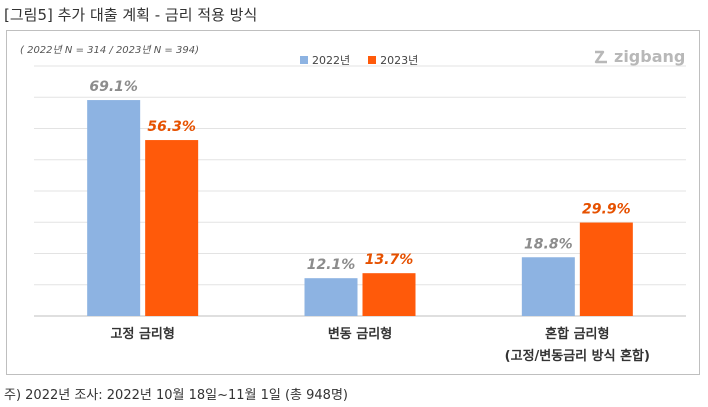 This screenshot has width=708, height=407. I want to click on category-label: 혼합 금리형, so click(577, 334).